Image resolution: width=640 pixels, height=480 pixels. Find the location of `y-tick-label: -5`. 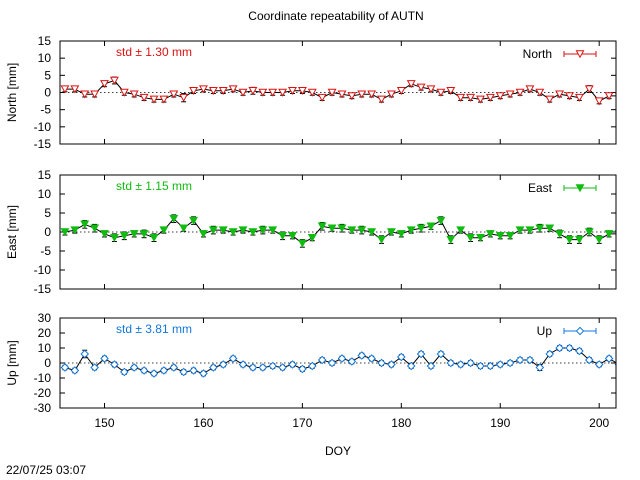

y-tick-label: -5 is located at coordinates (45, 110).